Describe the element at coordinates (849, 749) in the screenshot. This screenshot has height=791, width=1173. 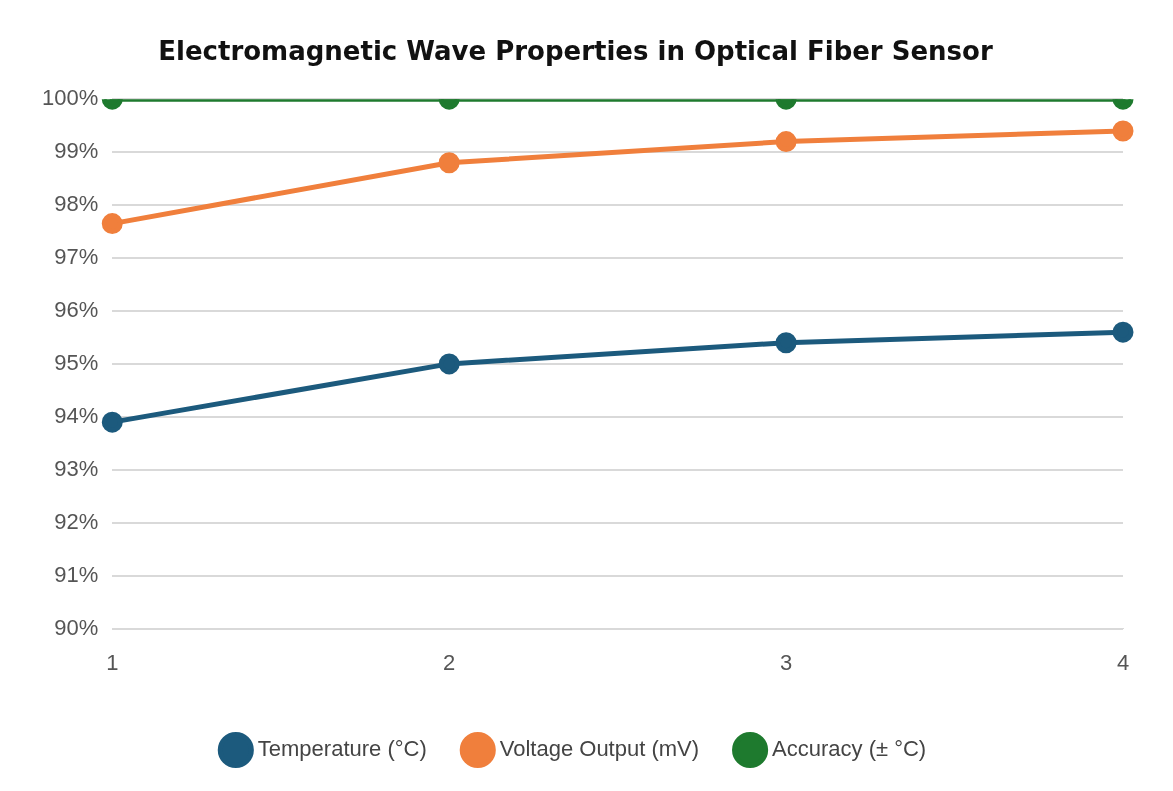
I see `legend-label: Accuracy (± °C)` at that location.